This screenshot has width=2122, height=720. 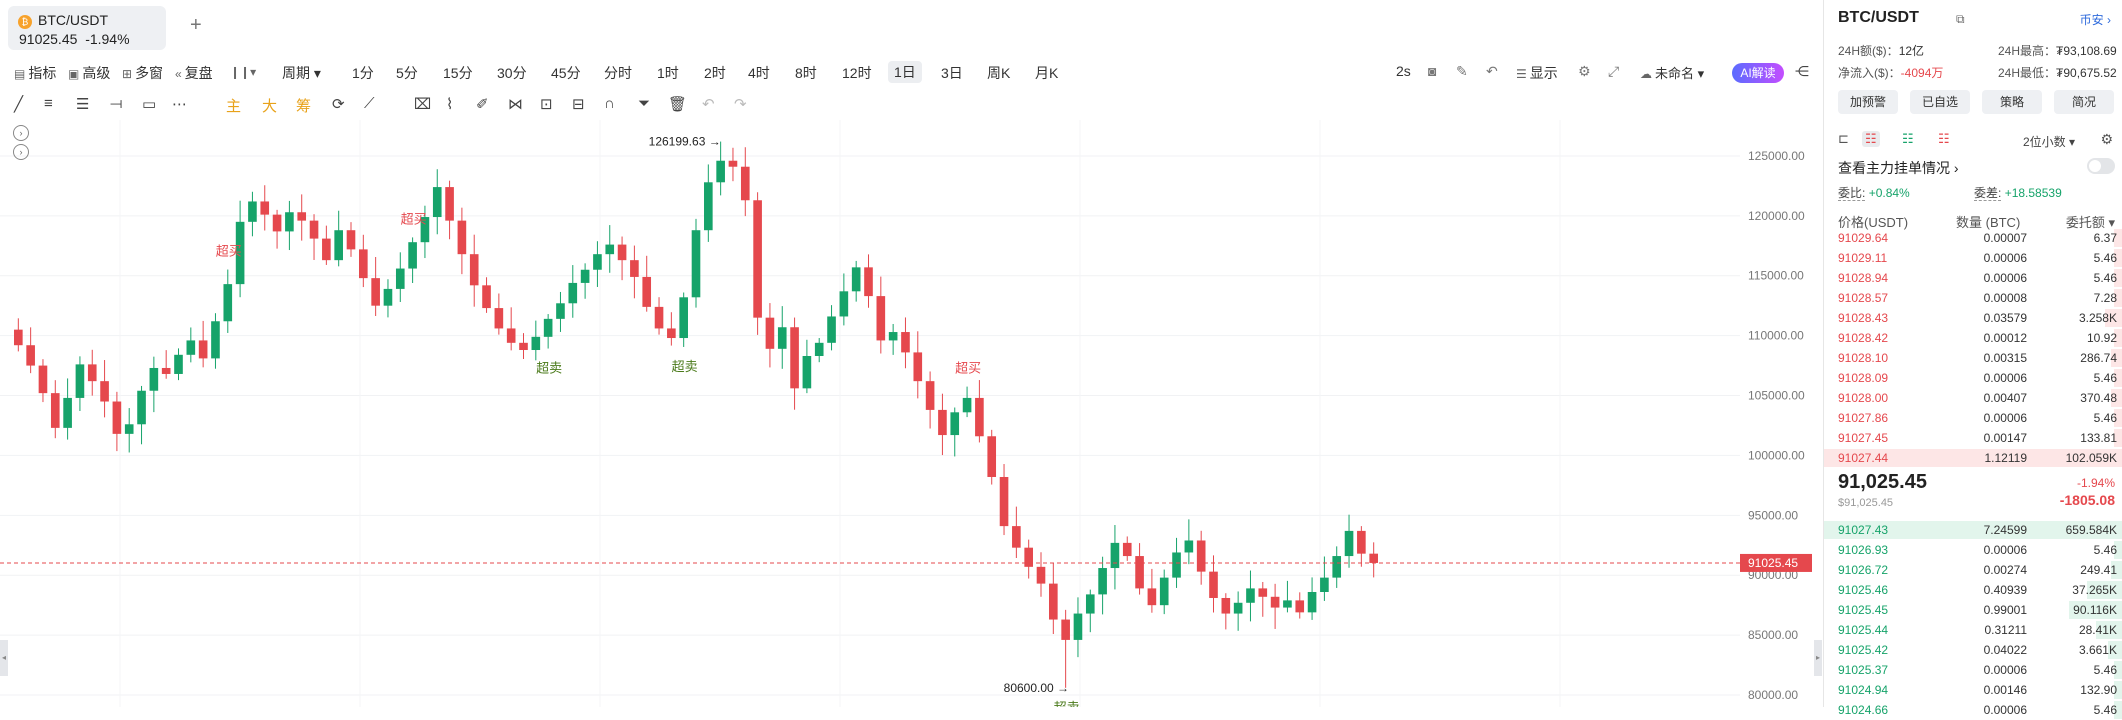 I want to click on trendline-icon: ╱, so click(x=19, y=104).